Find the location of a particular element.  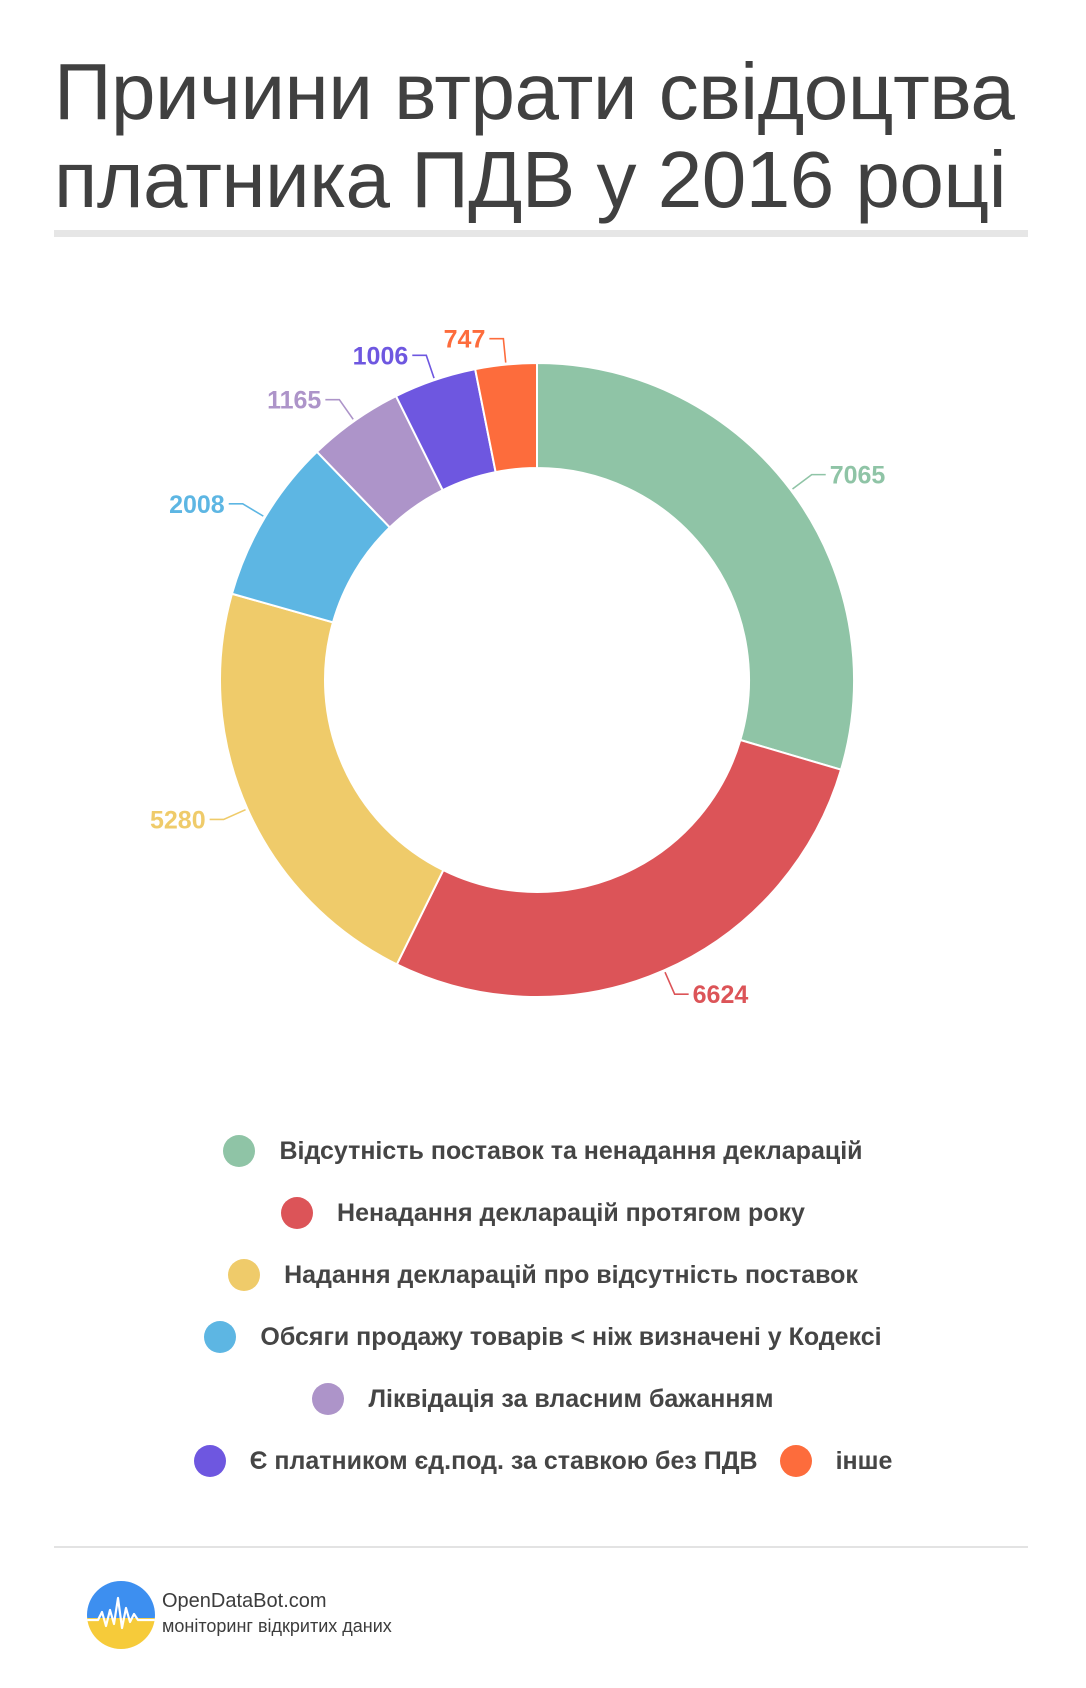

opendatabot-logo-icon is located at coordinates (121, 1615).